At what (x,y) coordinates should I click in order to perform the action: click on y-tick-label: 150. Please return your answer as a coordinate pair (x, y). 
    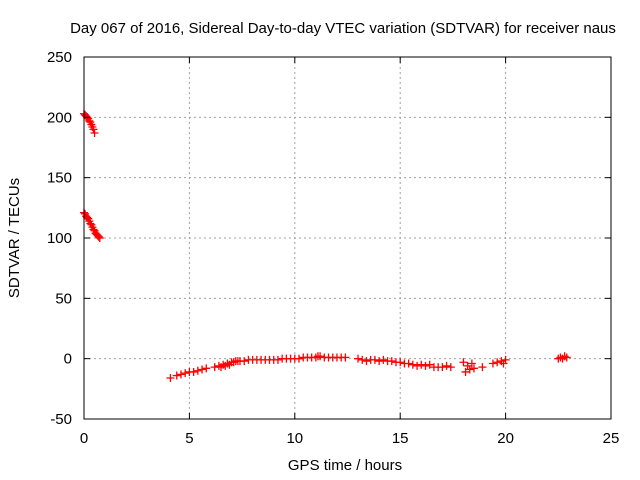
    Looking at the image, I should click on (59, 178).